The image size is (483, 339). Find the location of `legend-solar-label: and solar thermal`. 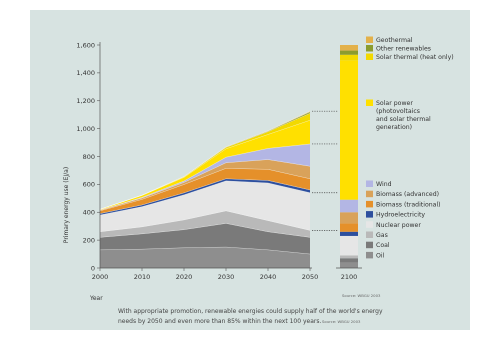

legend-solar-label: and solar thermal is located at coordinates (403, 119).